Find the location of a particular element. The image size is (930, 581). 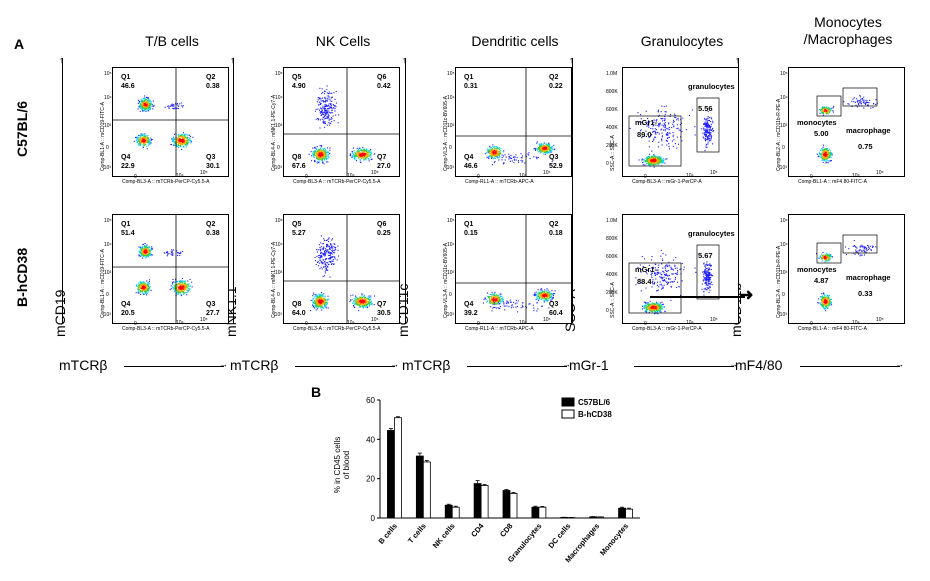

x-arrow-line is located at coordinates (517, 366).